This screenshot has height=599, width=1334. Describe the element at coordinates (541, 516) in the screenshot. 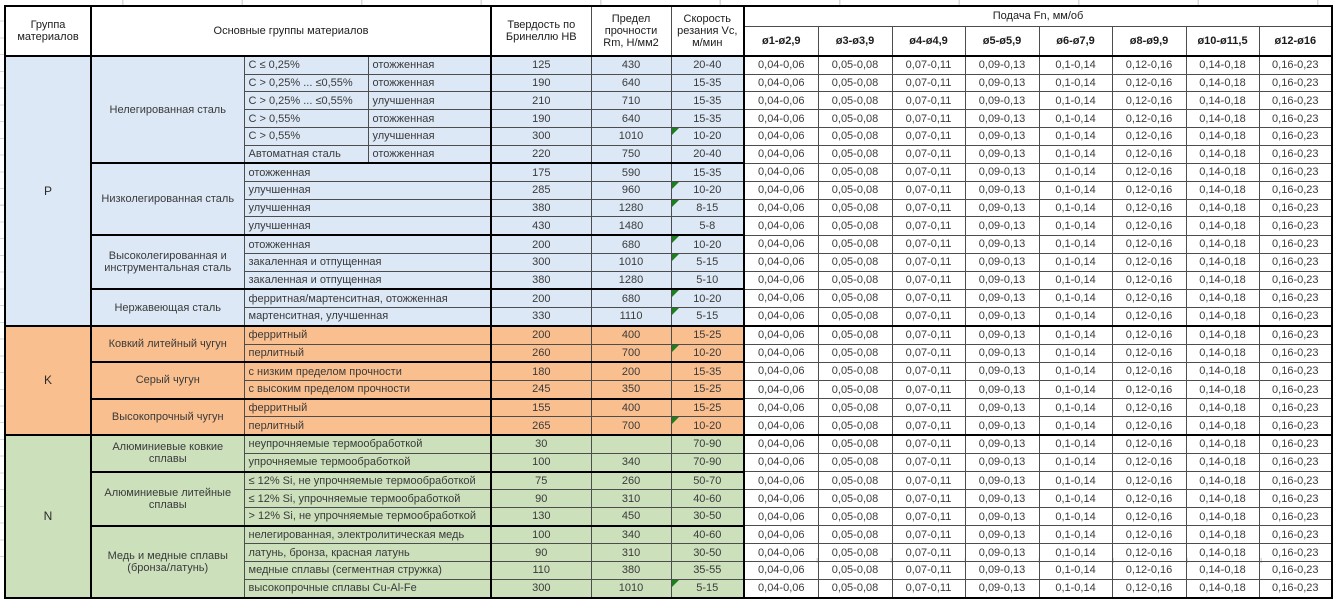

I see `hardness-cell: 130` at that location.